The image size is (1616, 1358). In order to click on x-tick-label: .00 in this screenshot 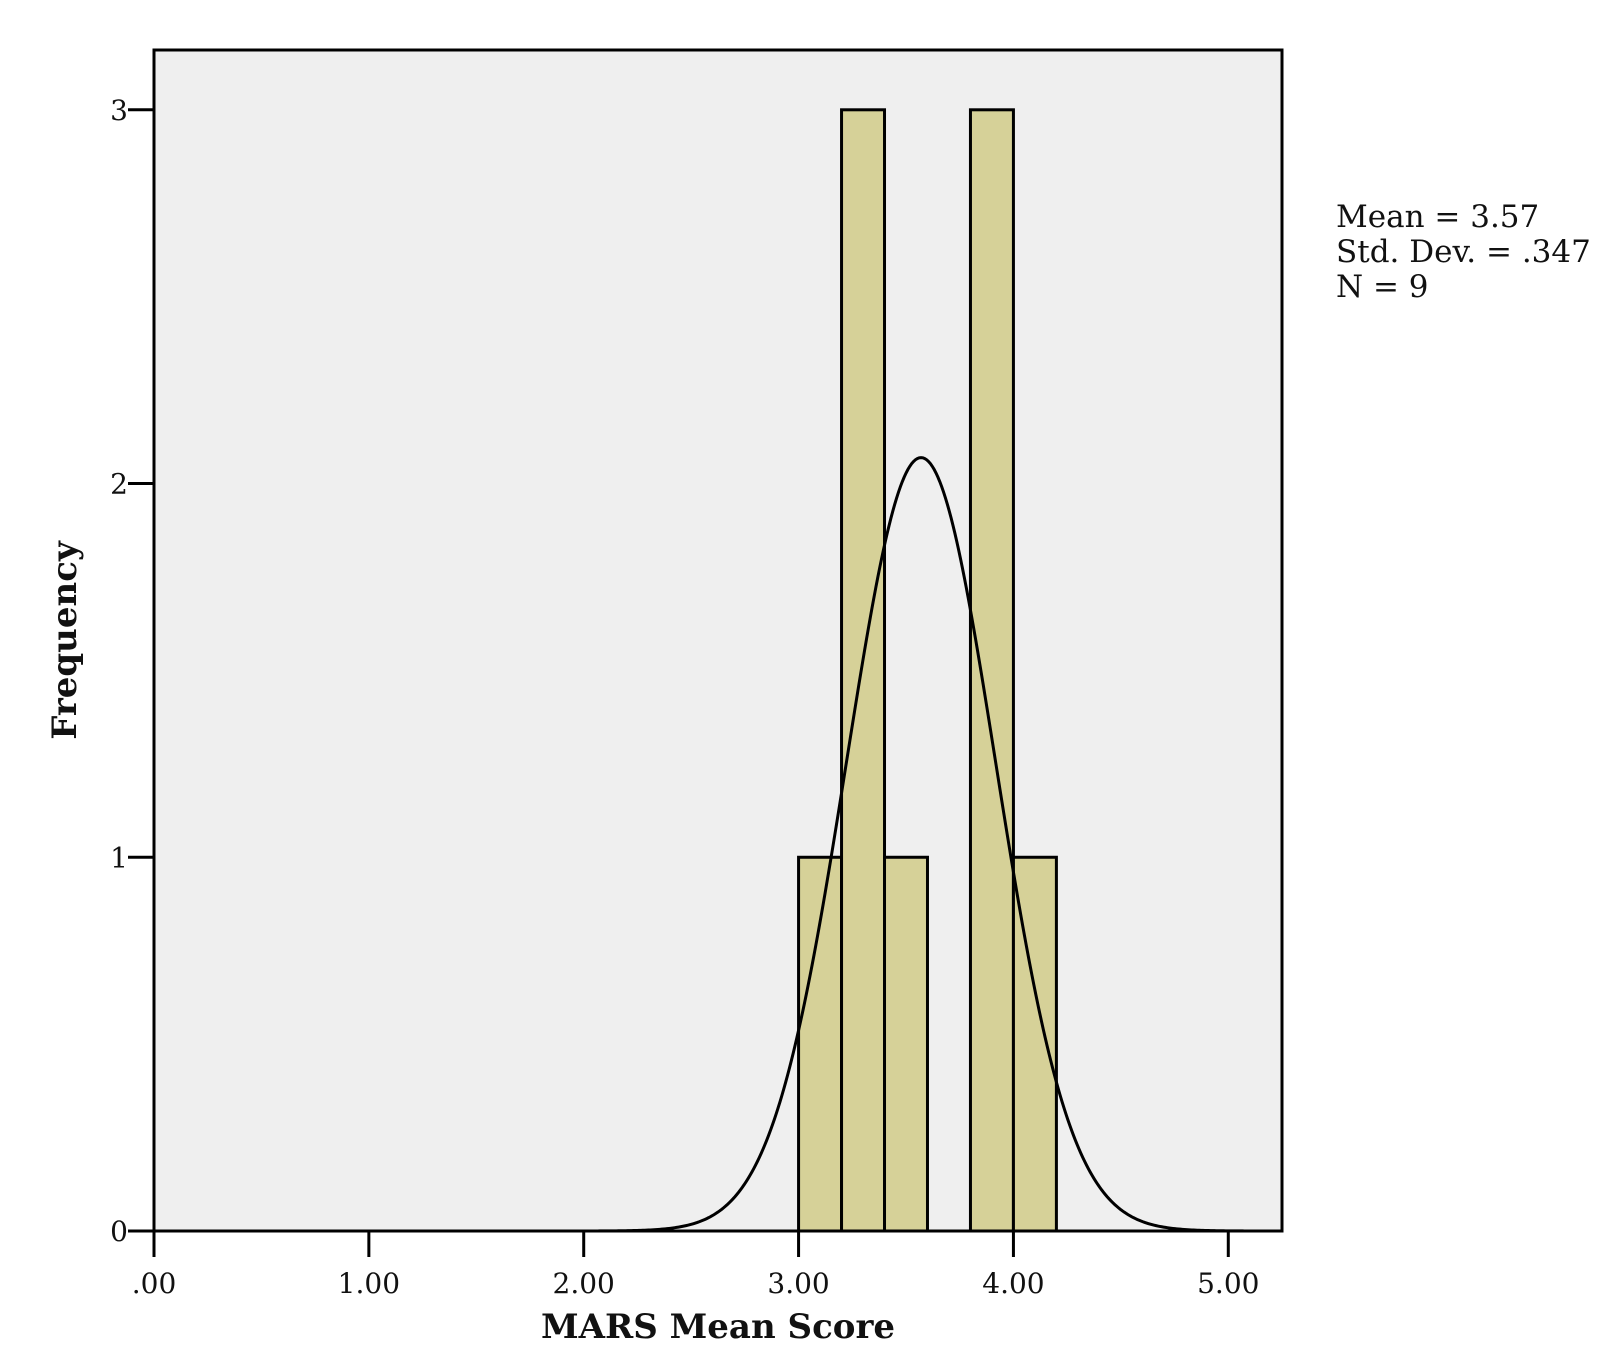, I will do `click(154, 1283)`.